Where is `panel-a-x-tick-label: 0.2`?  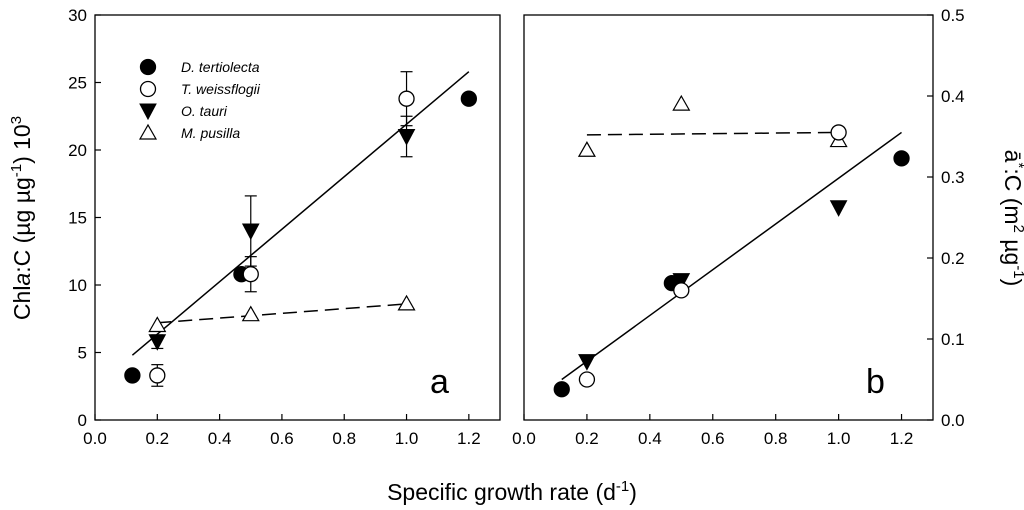
panel-a-x-tick-label: 0.2 is located at coordinates (157, 438).